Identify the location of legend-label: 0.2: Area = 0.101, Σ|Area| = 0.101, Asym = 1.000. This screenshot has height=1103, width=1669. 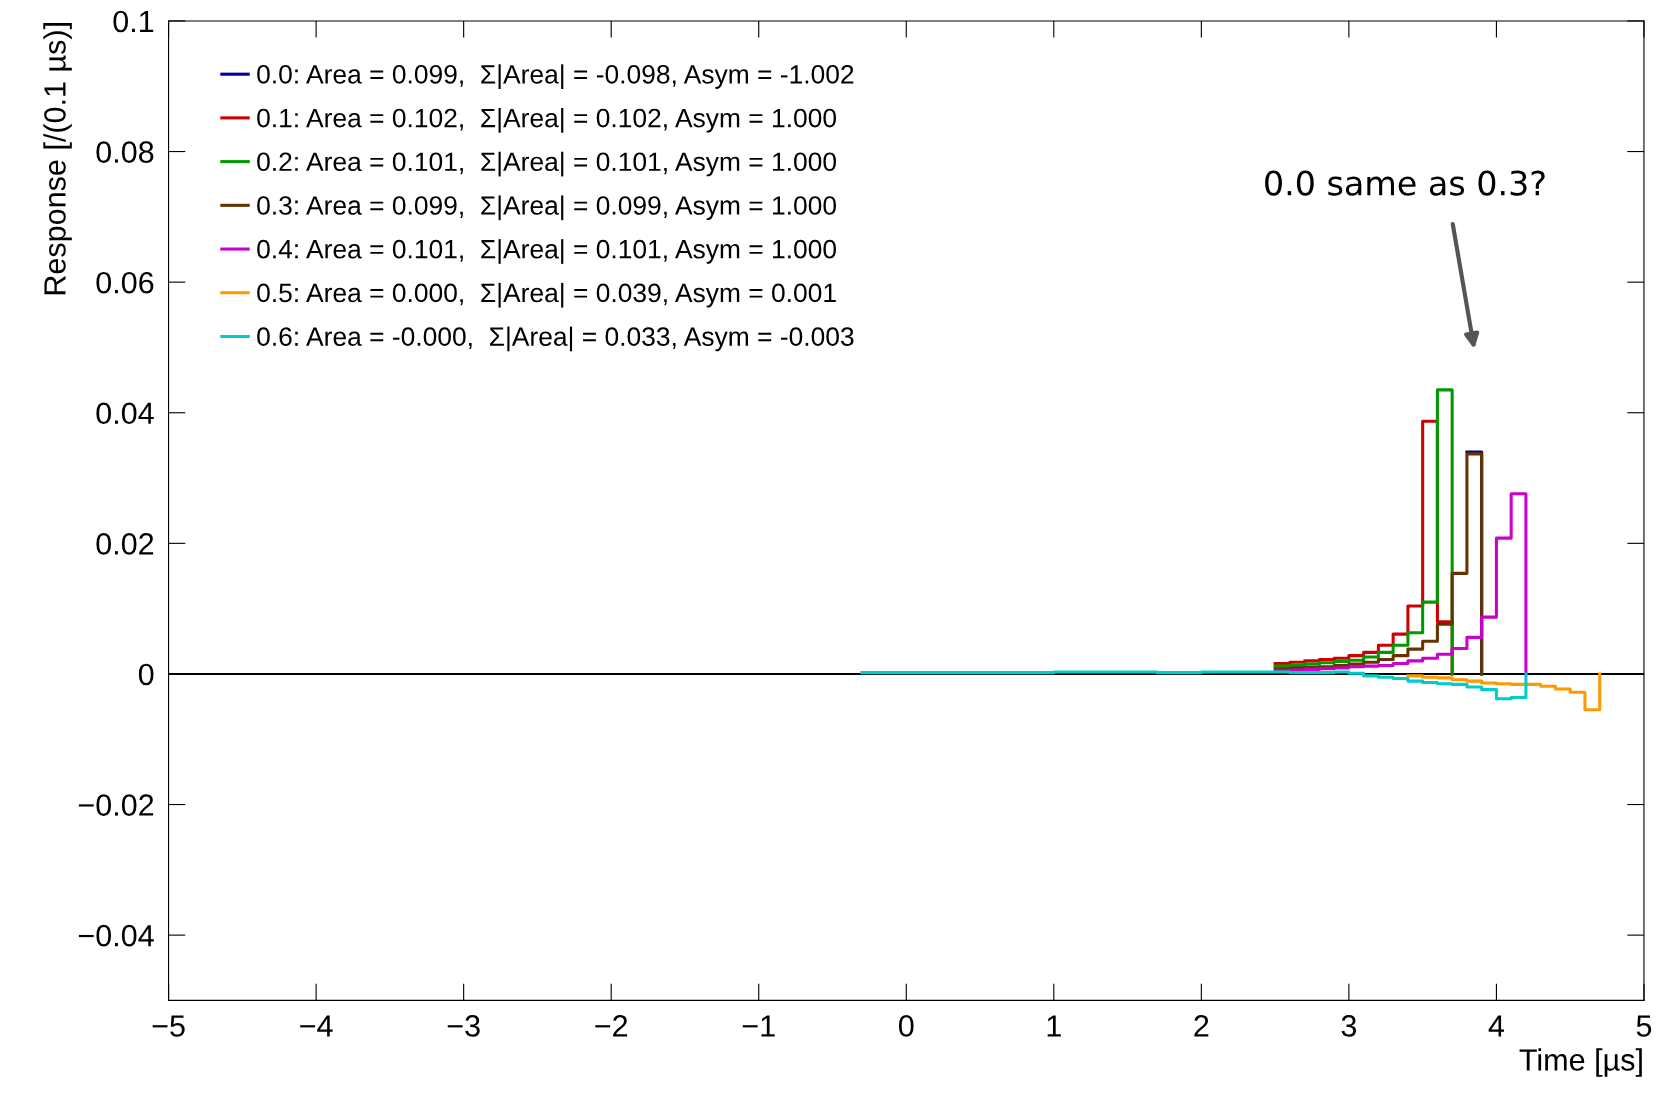
(547, 164).